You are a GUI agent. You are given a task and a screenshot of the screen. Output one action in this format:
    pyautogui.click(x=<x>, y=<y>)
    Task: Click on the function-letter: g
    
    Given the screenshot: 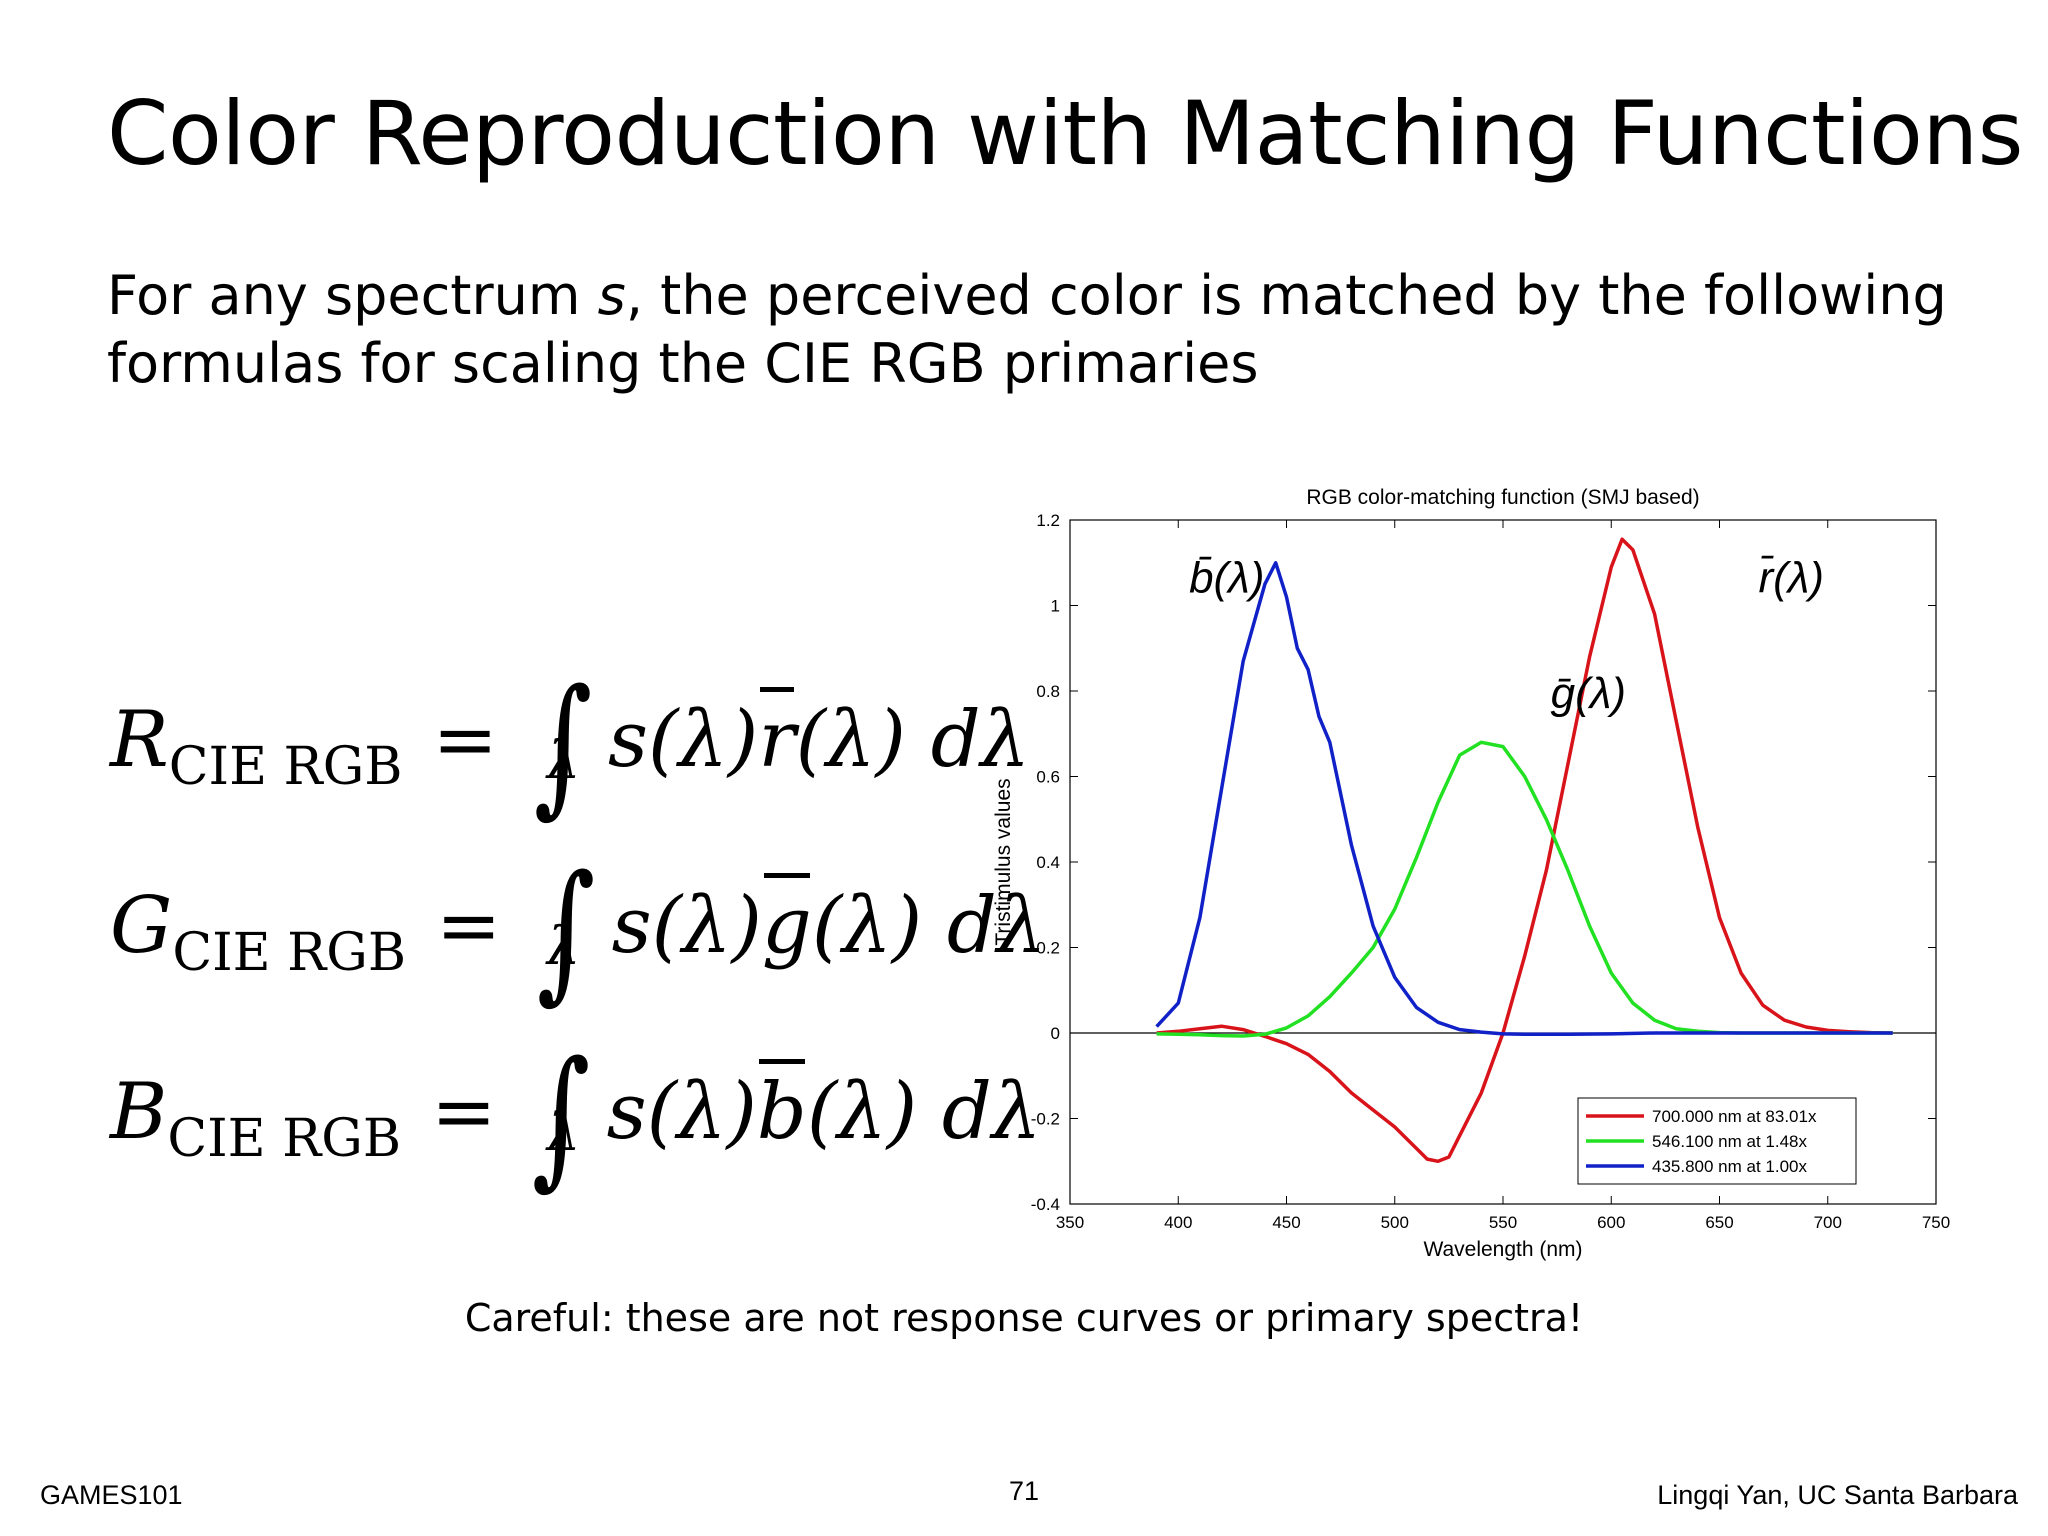 What is the action you would take?
    pyautogui.click(x=786, y=926)
    